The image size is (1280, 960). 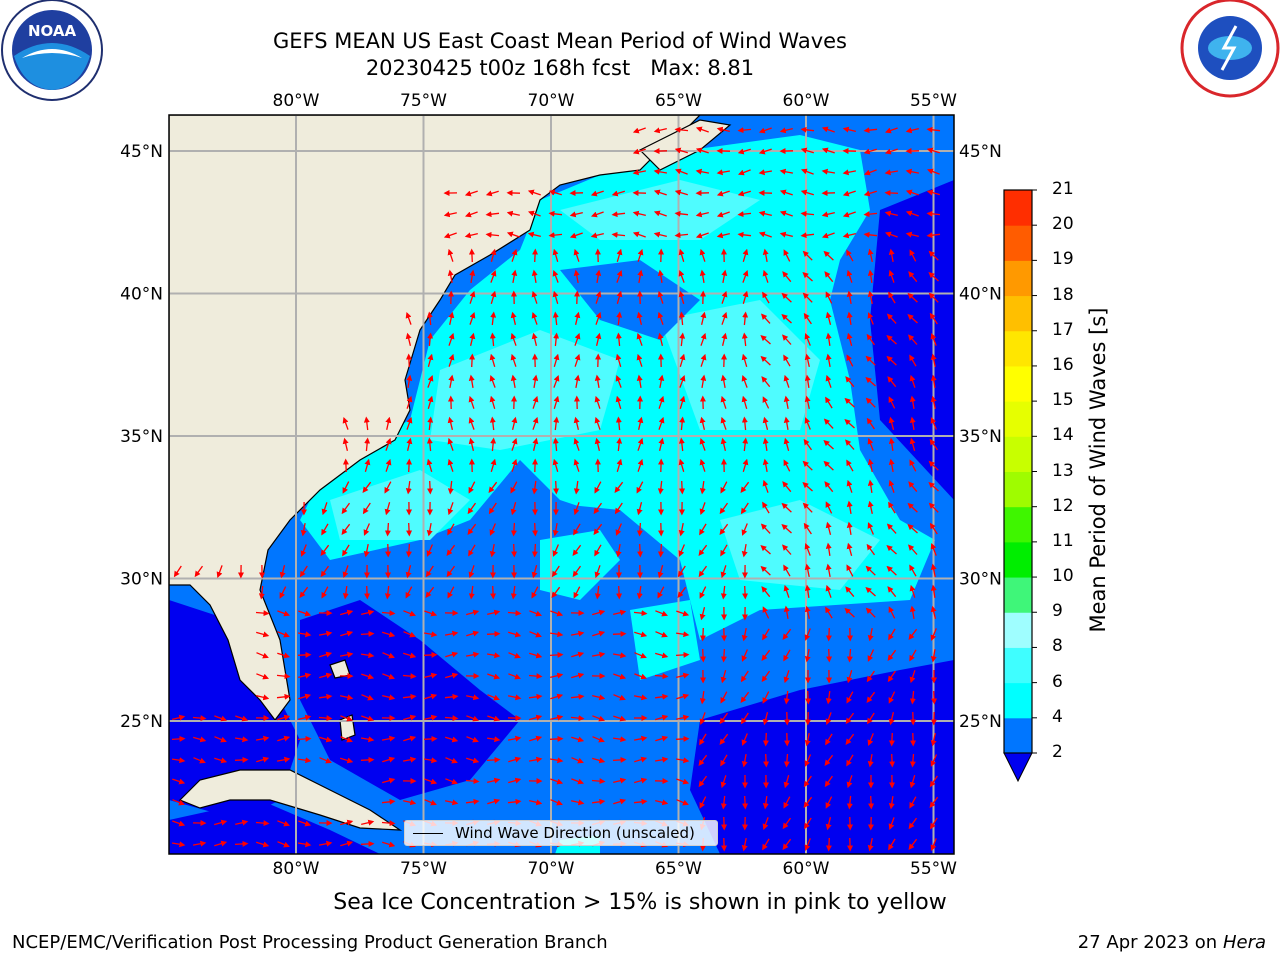 What do you see at coordinates (296, 101) in the screenshot?
I see `lon-label-top: 80°W` at bounding box center [296, 101].